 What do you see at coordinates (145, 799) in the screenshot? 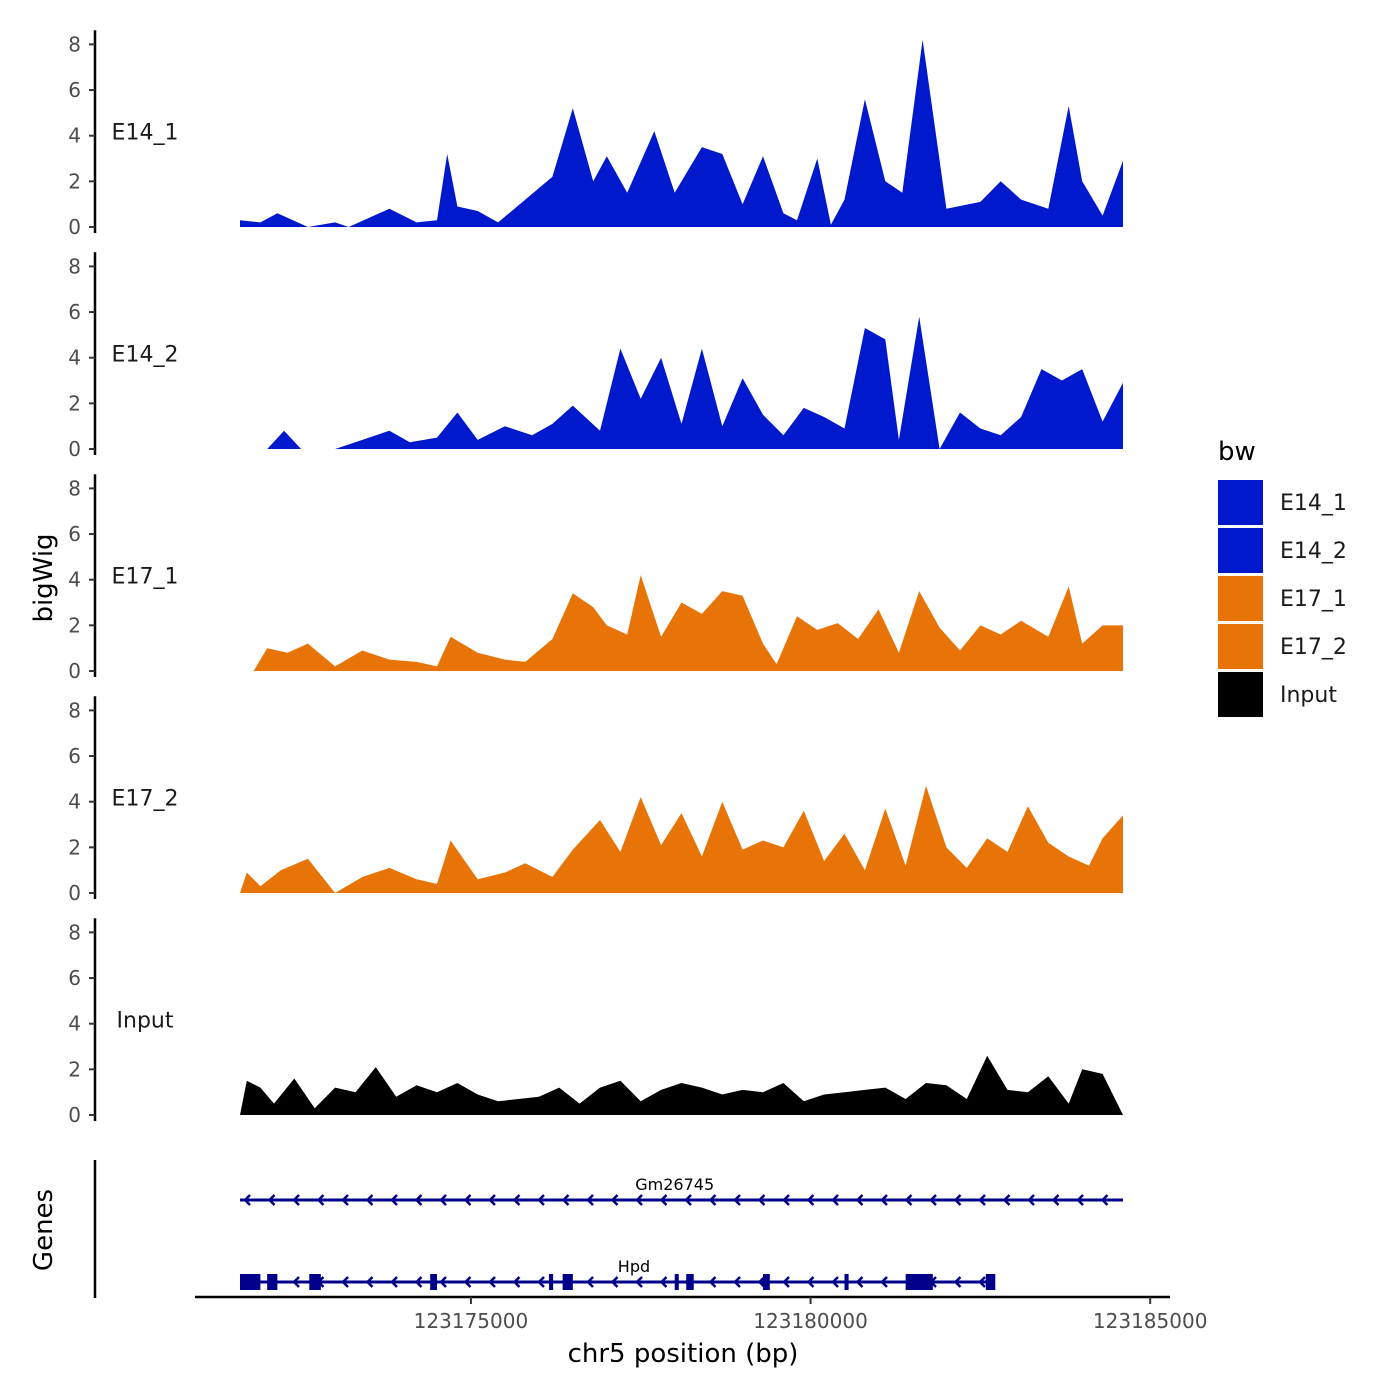
I see `track-label-E17_2: E17_2` at bounding box center [145, 799].